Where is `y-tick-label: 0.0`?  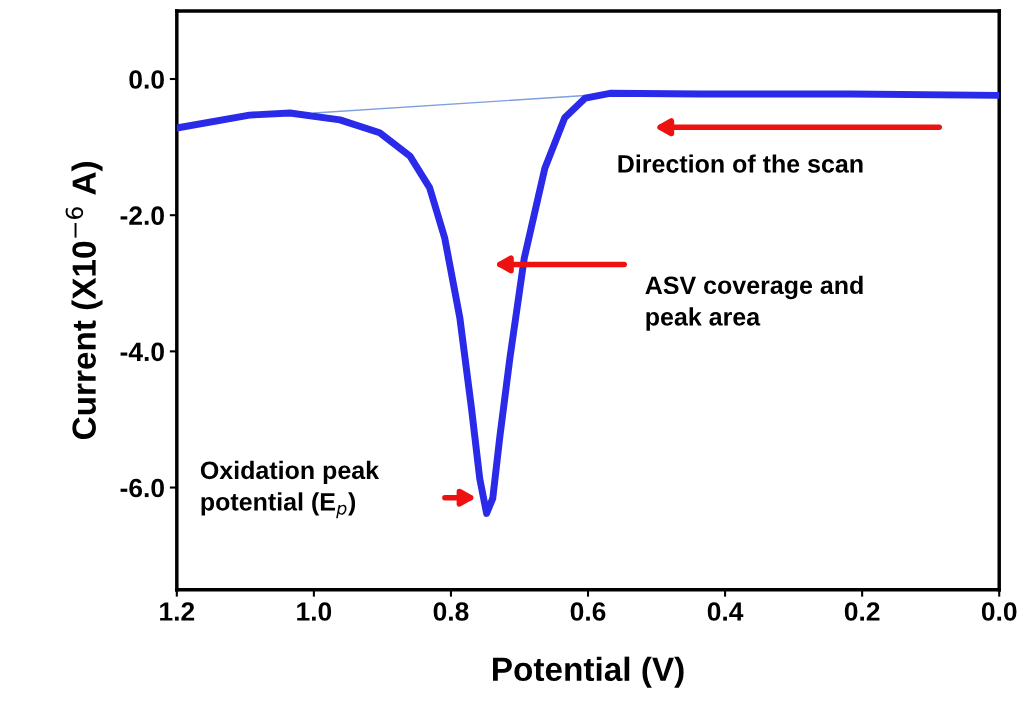 y-tick-label: 0.0 is located at coordinates (146, 79).